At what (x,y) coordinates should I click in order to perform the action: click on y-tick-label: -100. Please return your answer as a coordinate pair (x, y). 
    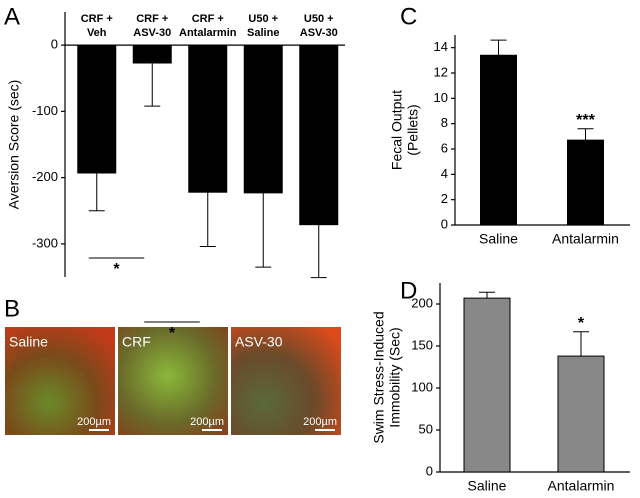
    Looking at the image, I should click on (45, 110).